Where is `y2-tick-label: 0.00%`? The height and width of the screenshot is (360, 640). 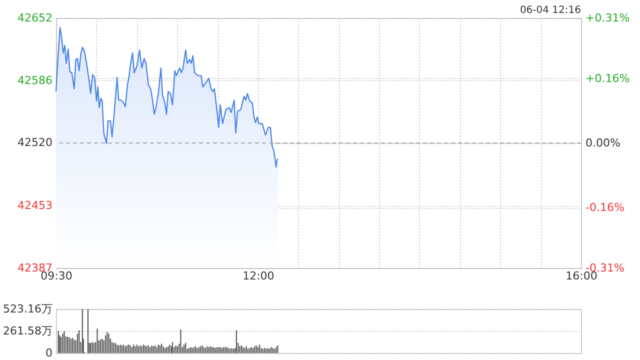 y2-tick-label: 0.00% is located at coordinates (603, 143).